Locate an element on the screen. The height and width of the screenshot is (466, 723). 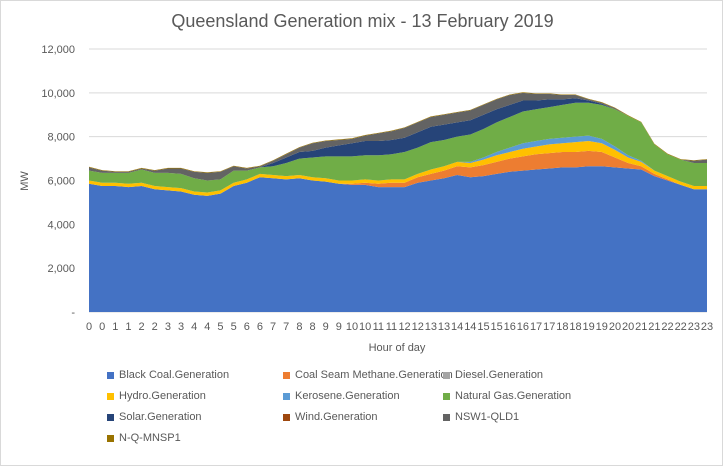
area-series-coal-seam-methane-generation is located at coordinates (398, 173).